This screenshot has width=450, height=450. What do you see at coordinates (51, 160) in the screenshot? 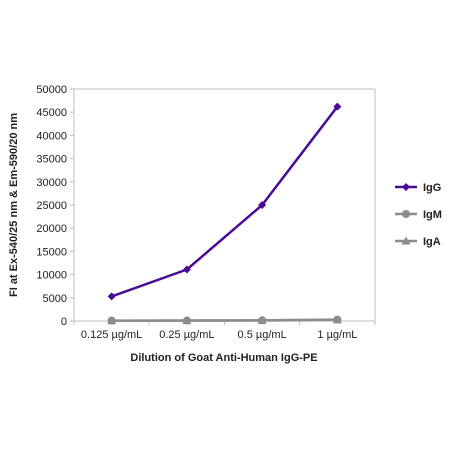
I see `y-tick-label: 35000` at bounding box center [51, 160].